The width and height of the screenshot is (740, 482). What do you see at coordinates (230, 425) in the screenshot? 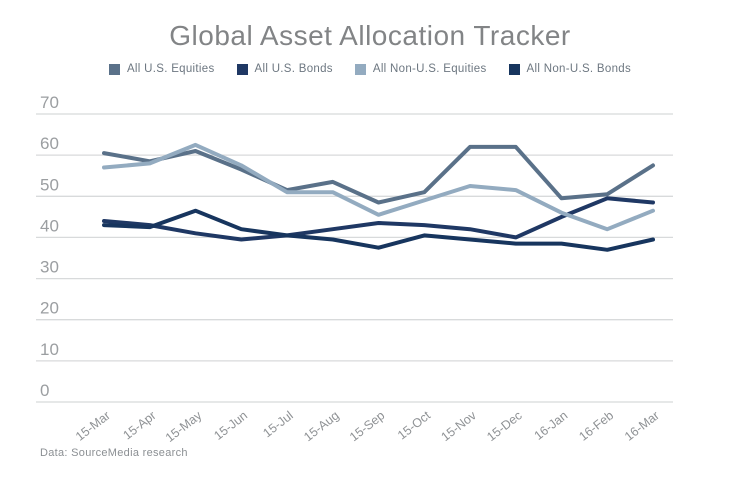
I see `x-tick-label: 15-Jun` at bounding box center [230, 425].